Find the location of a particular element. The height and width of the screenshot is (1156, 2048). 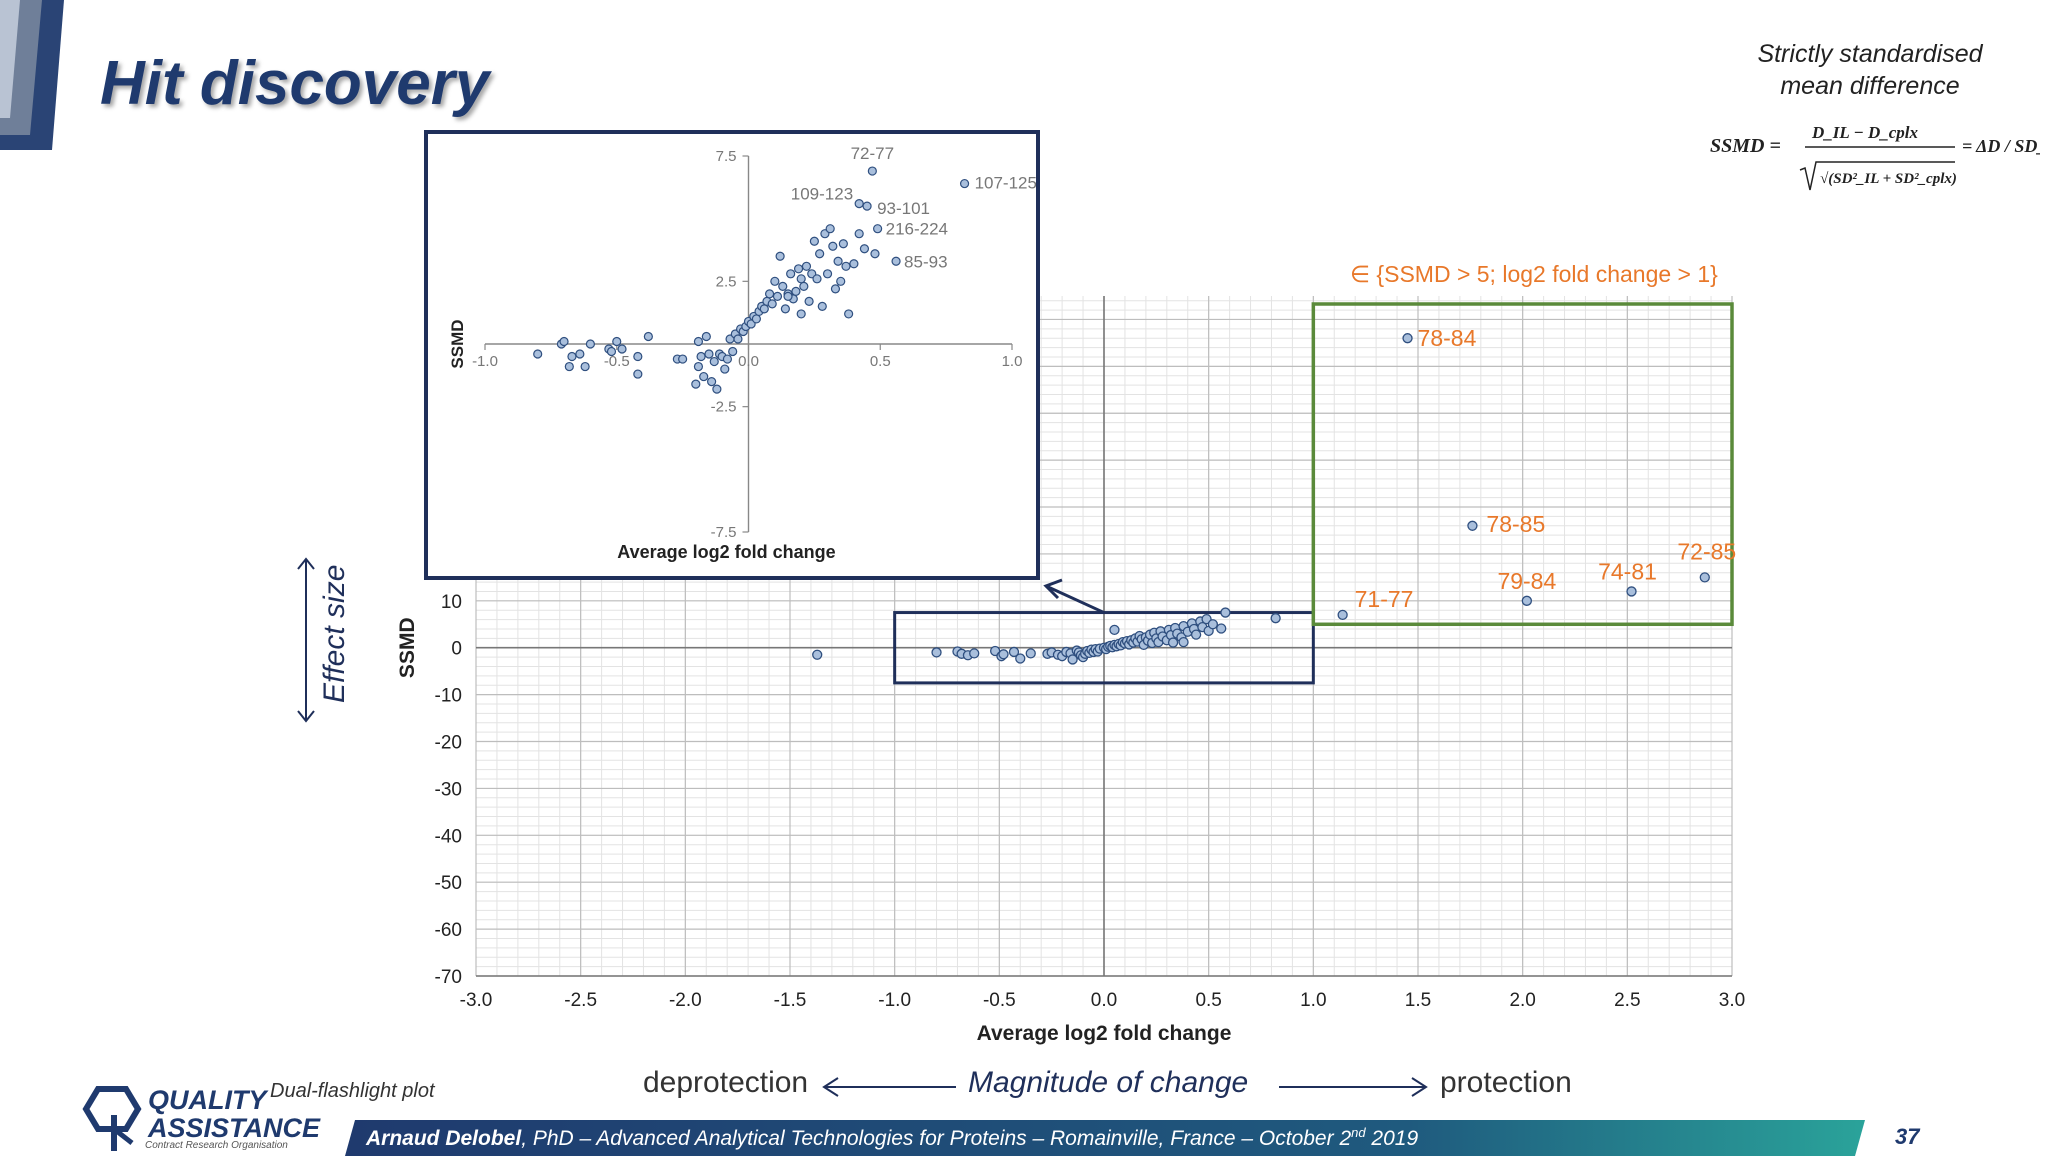

main-x-tick-label: 0.5 is located at coordinates (1208, 1000).